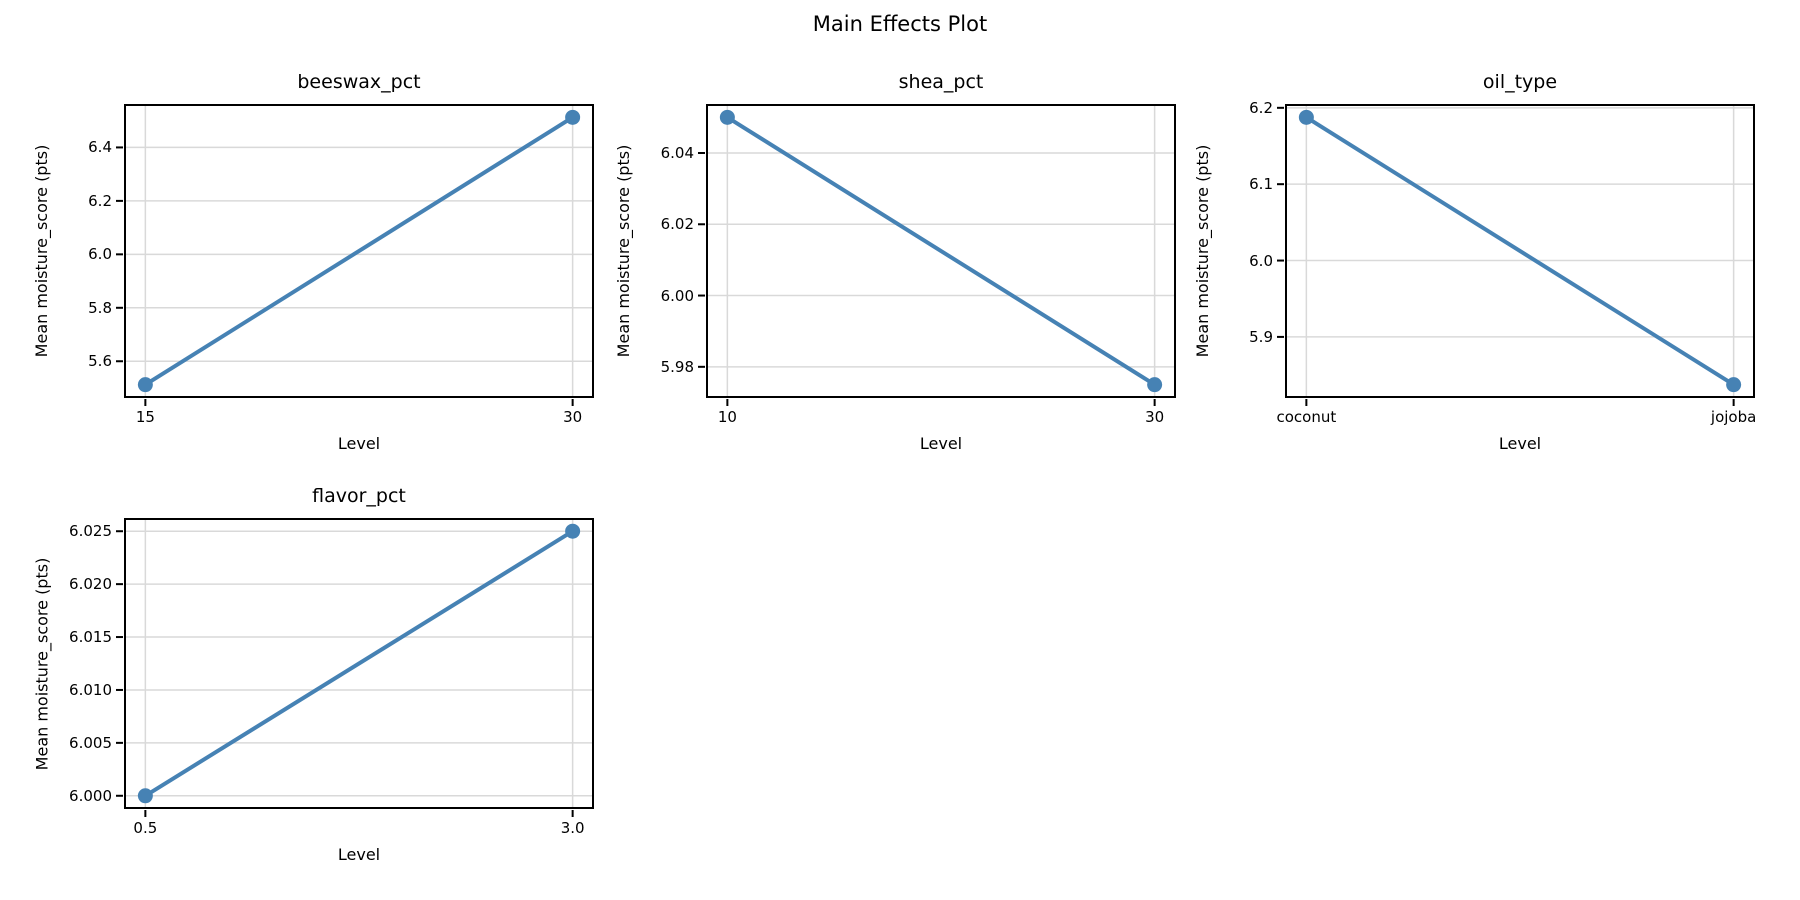  I want to click on y-tick-label: 6.04, so click(677, 153).